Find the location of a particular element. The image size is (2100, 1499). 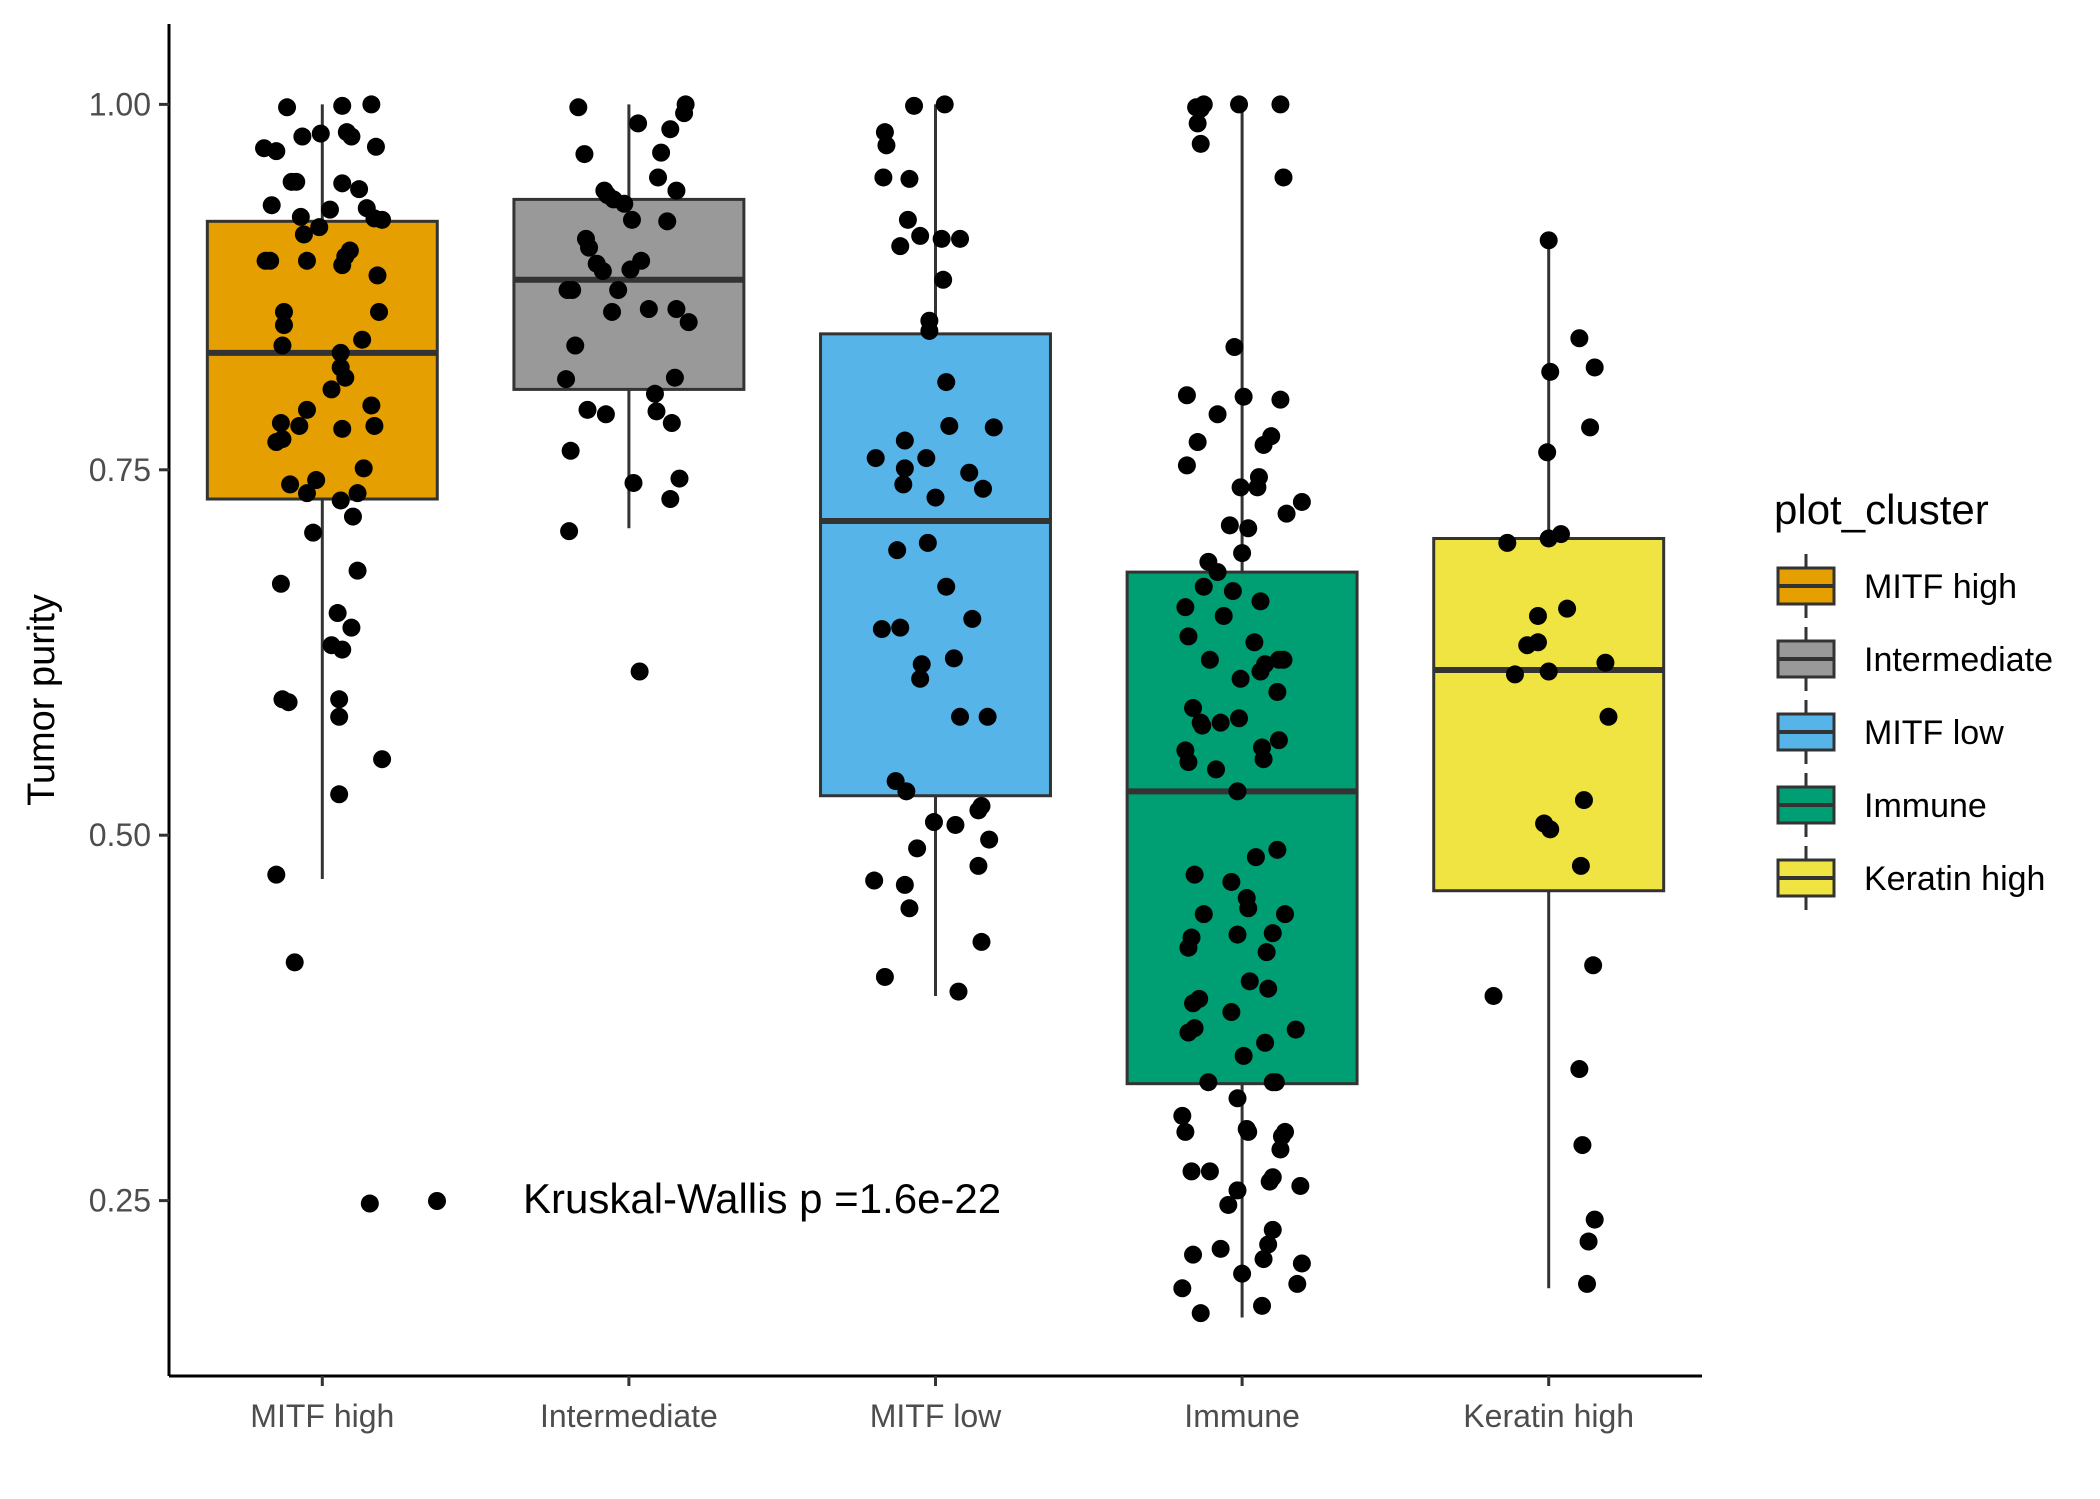

annotation-marker is located at coordinates (437, 1201).